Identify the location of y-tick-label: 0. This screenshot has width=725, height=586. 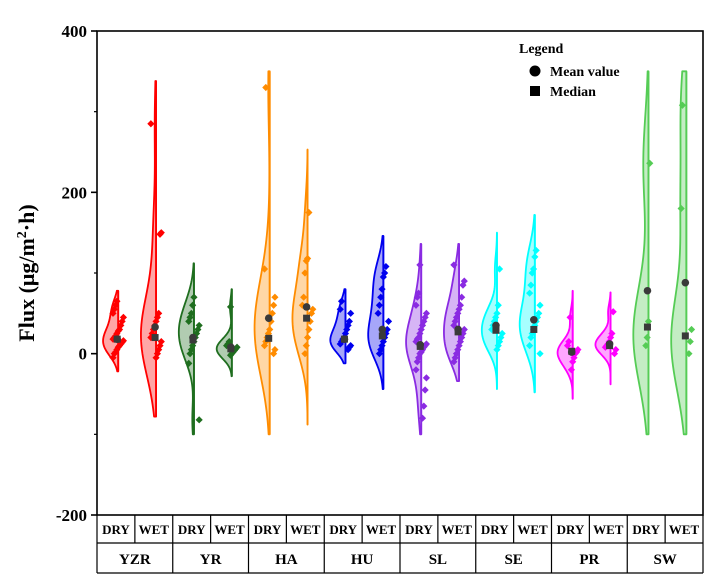
(83, 354).